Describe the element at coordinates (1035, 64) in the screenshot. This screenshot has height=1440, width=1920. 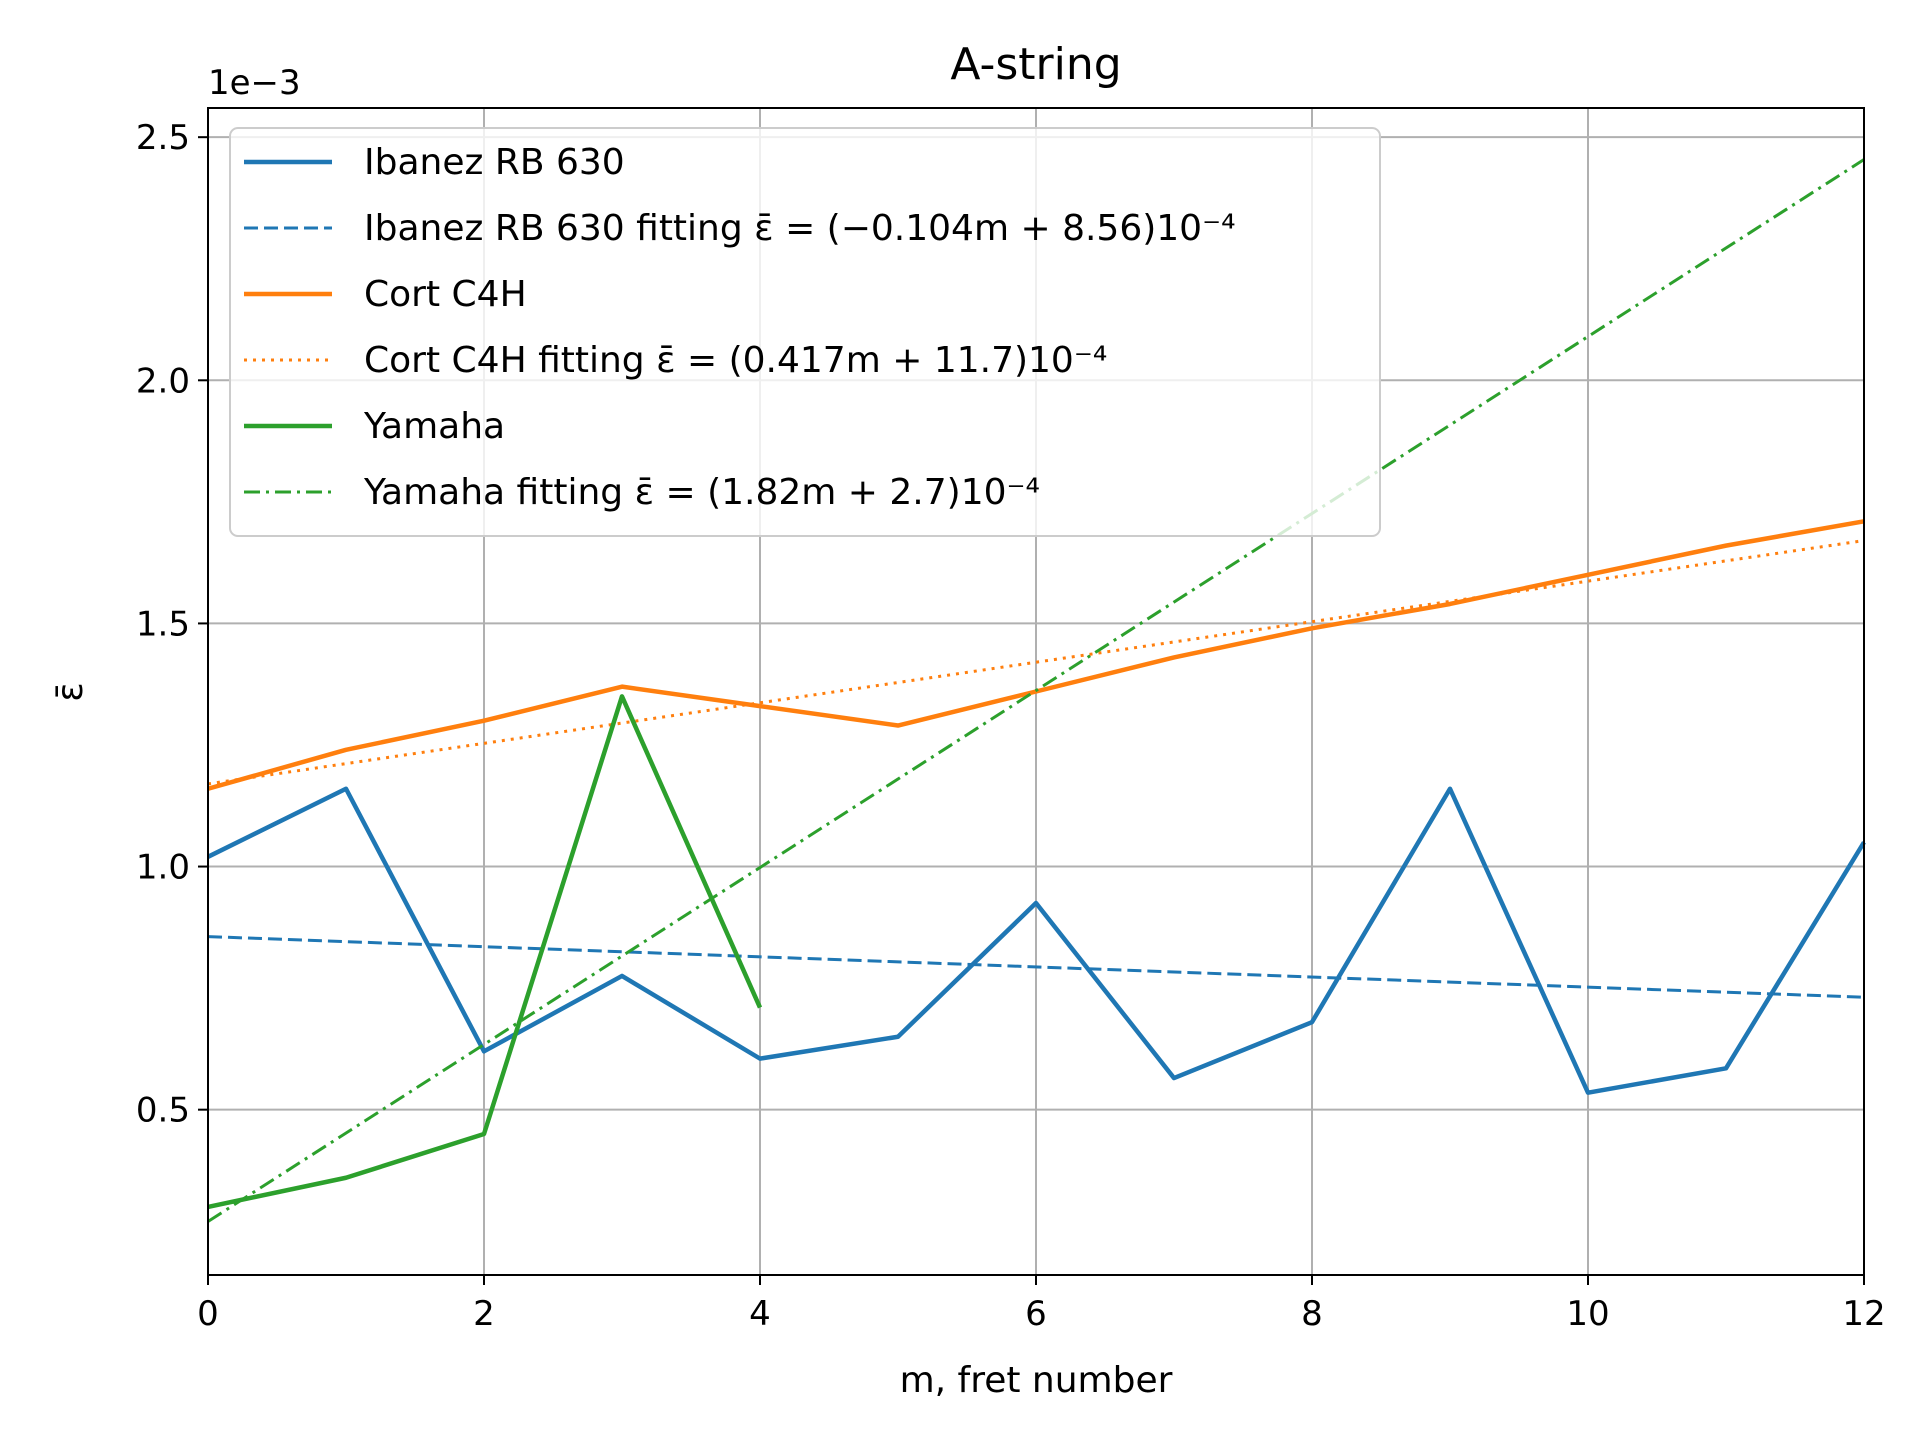
I see `chart-title: A-string` at that location.